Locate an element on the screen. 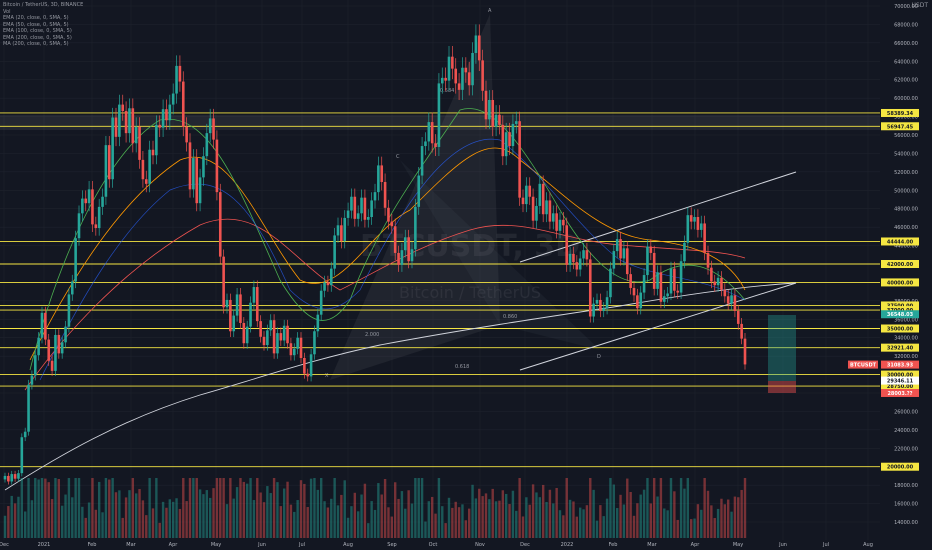 Image resolution: width=932 pixels, height=550 pixels. position-tool is located at coordinates (782, 354).